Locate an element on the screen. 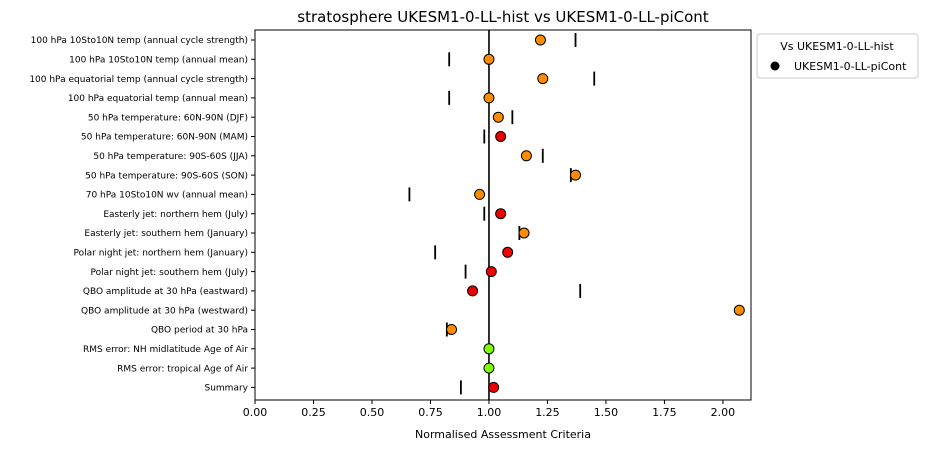 This screenshot has width=927, height=451. x-axis-label: Normalised Assessment Criteria is located at coordinates (503, 434).